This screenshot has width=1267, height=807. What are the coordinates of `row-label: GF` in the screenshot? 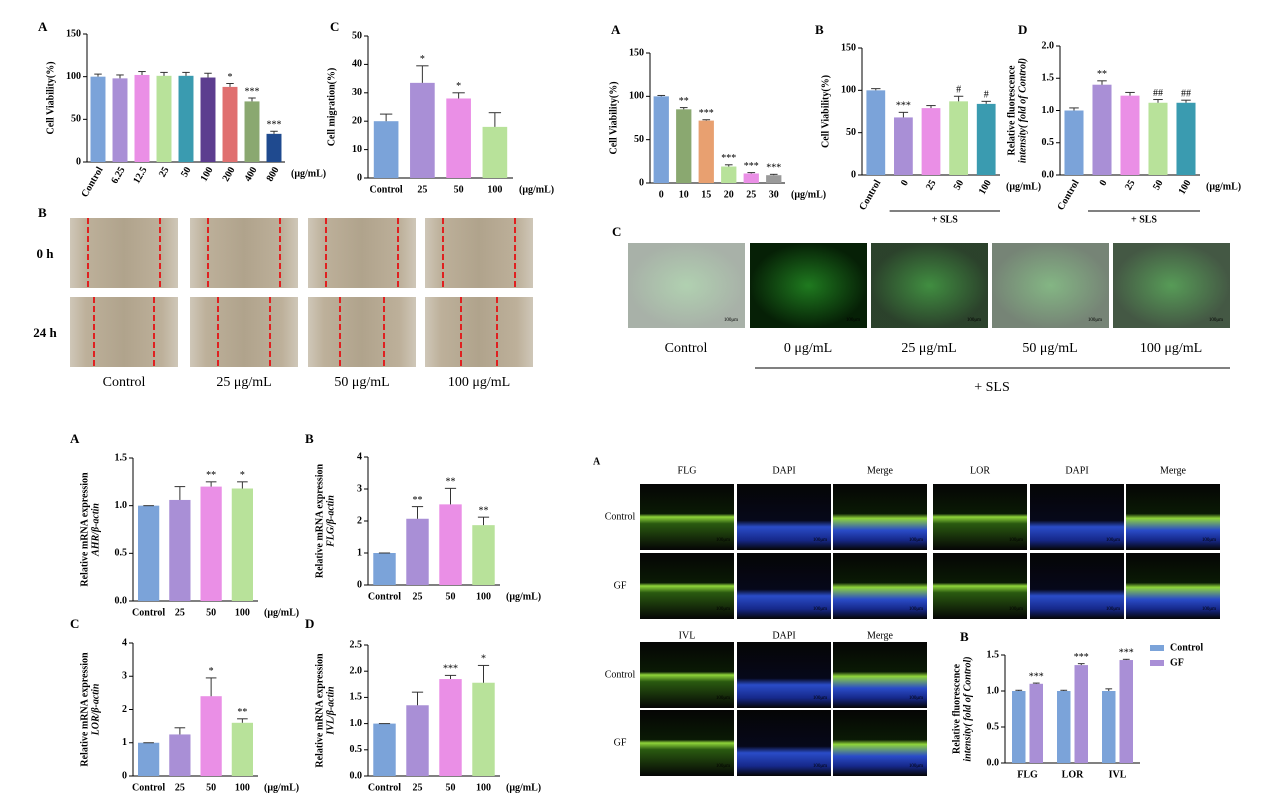 It's located at (620, 585).